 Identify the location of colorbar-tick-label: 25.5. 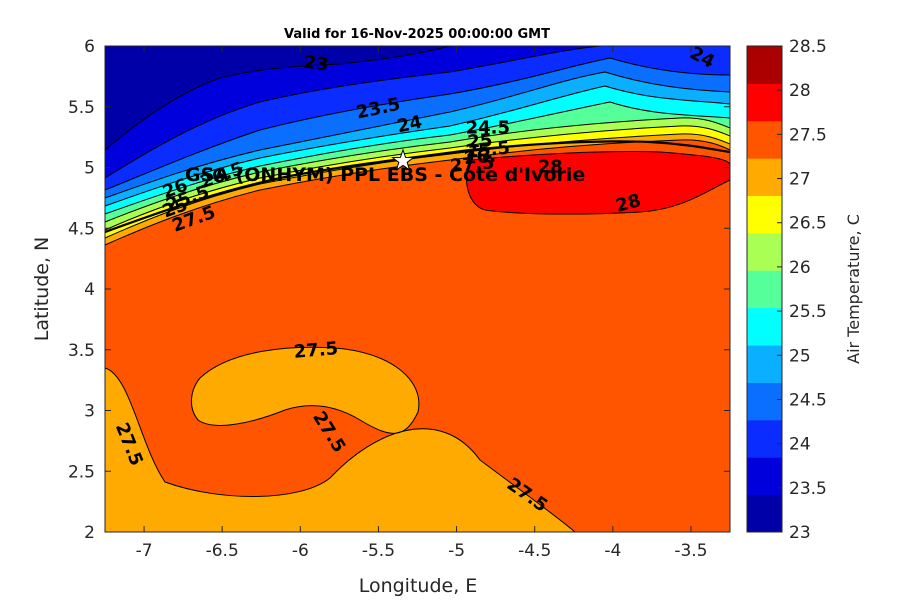
(808, 312).